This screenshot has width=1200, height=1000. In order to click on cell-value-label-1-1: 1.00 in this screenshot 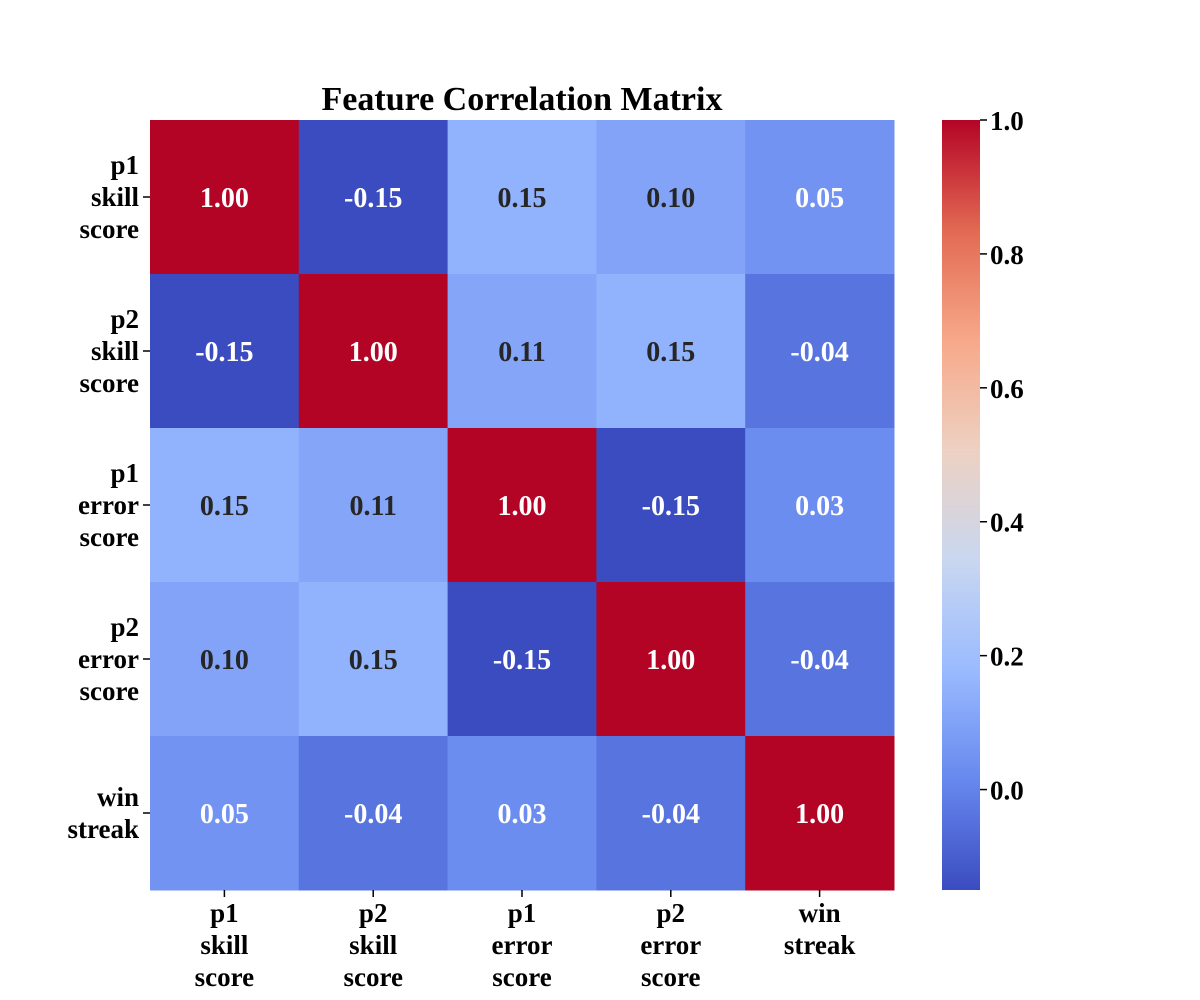, I will do `click(373, 352)`.